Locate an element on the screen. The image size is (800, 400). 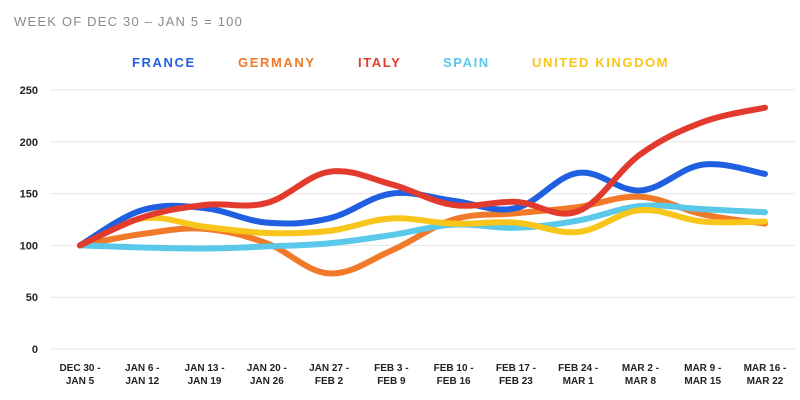
x-tick-label: FEB 24 -MAR 1 is located at coordinates (578, 375).